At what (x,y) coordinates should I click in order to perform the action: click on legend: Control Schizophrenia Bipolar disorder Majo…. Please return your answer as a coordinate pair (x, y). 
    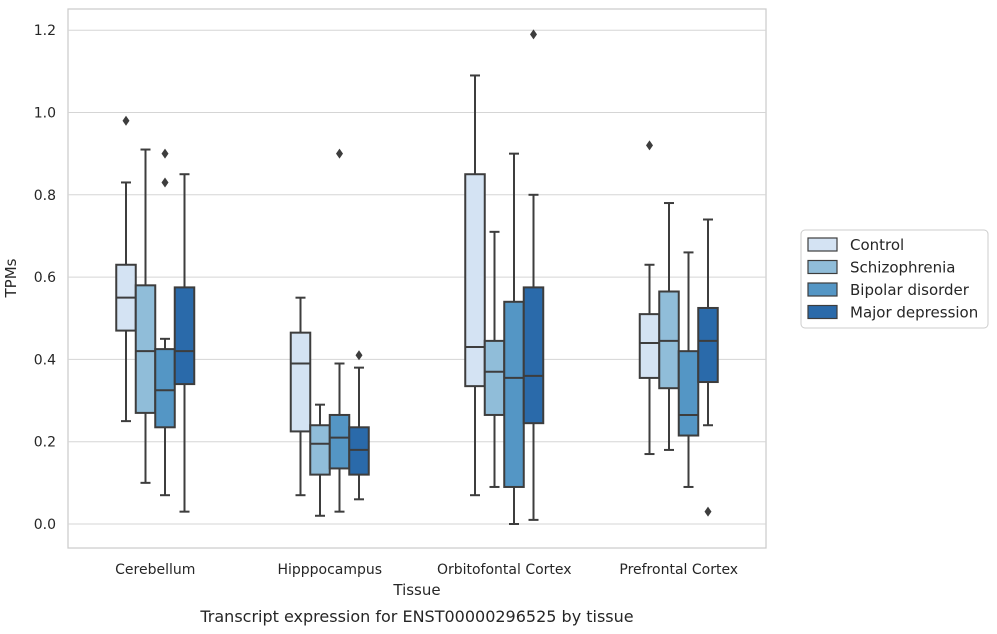
    Looking at the image, I should click on (894, 279).